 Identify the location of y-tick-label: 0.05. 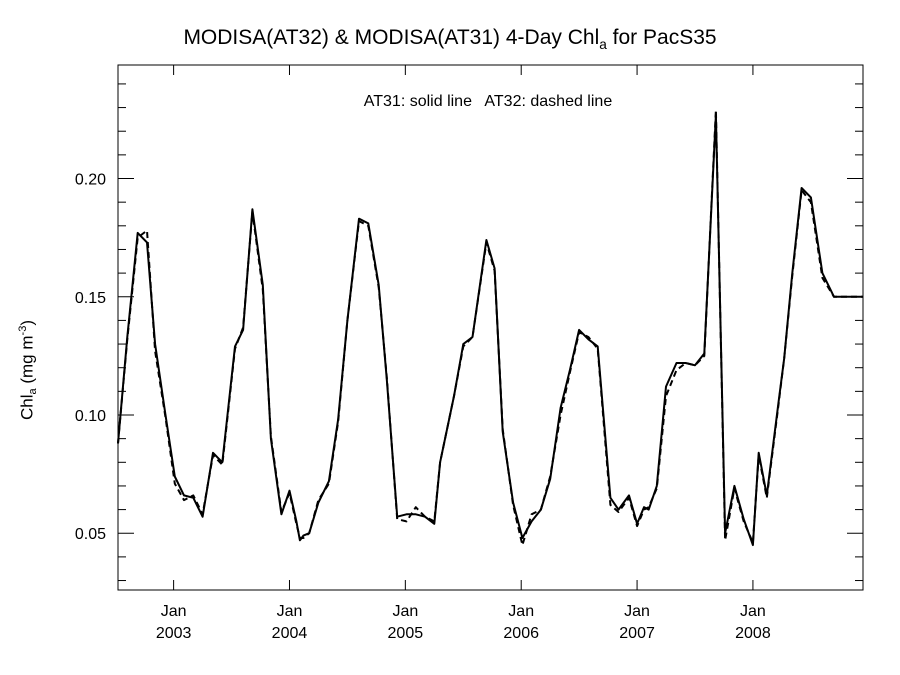
(90, 534).